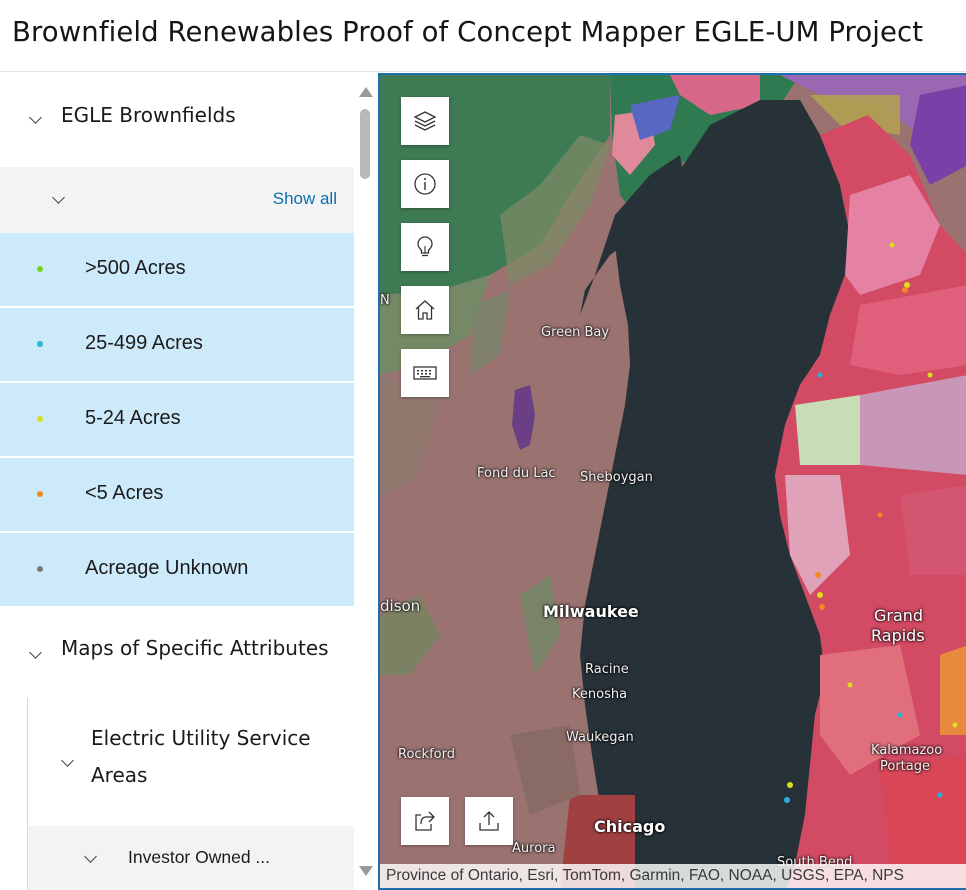 The image size is (966, 890). I want to click on map-label: Green Bay, so click(575, 332).